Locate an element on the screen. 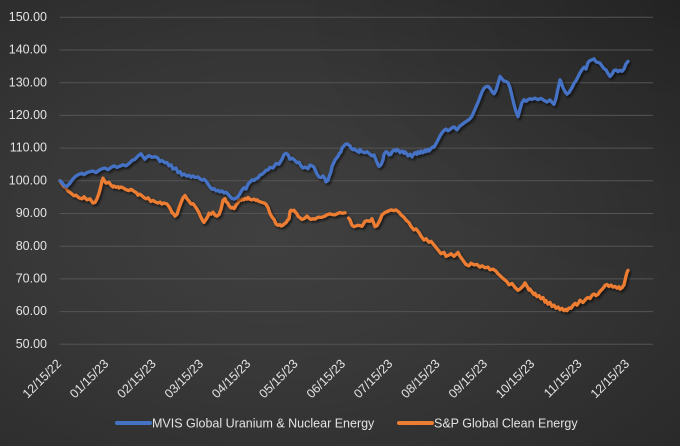 The width and height of the screenshot is (680, 446). svg-text: 11/15/23 is located at coordinates (563, 379).